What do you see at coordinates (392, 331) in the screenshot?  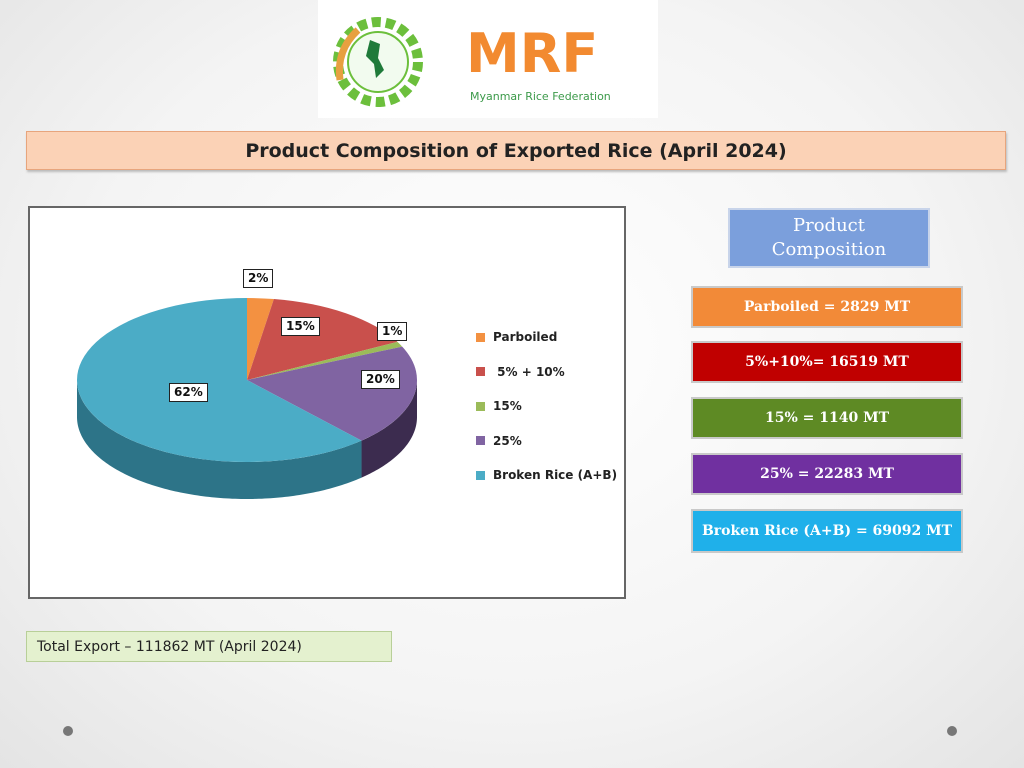 I see `data-label-15: 1%` at bounding box center [392, 331].